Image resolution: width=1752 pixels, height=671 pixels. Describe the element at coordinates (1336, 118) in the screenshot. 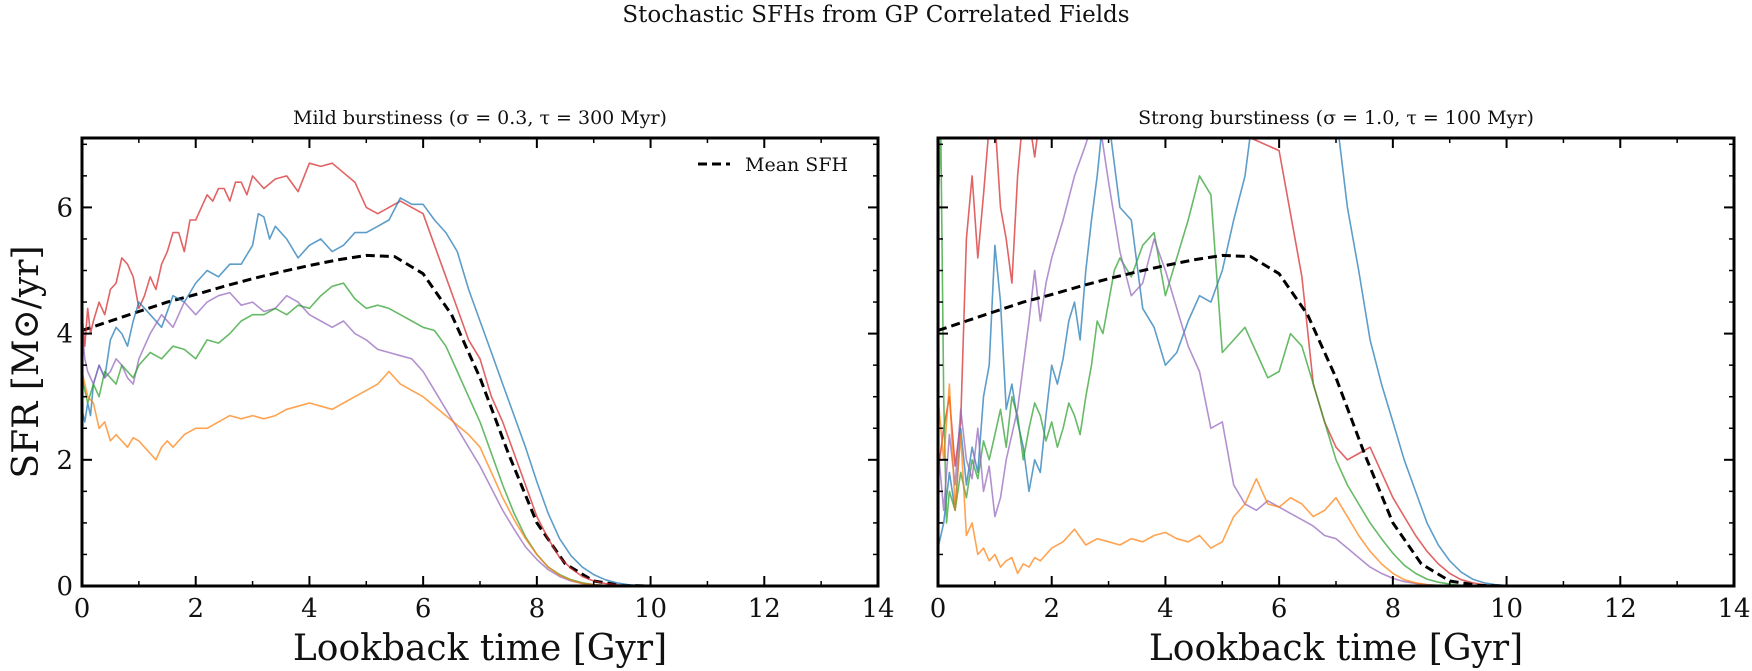

I see `panel-right-title: Strong burstiness (σ = 1.0, τ = 100 Myr)` at that location.